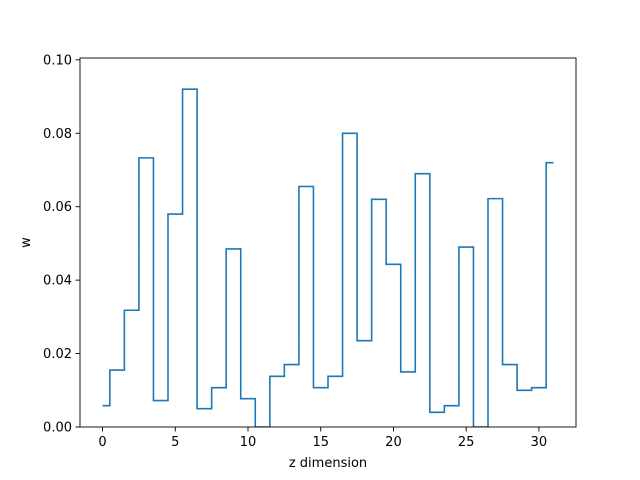  Describe the element at coordinates (57, 134) in the screenshot. I see `y-tick-label: 0.08` at that location.